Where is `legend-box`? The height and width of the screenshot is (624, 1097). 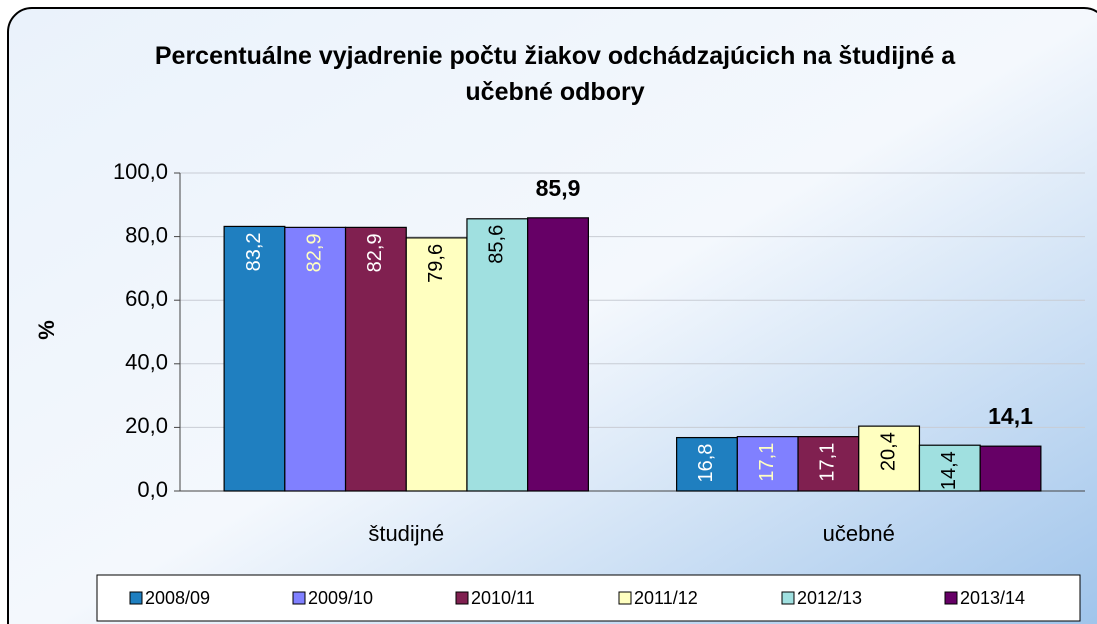
legend-box is located at coordinates (588, 598).